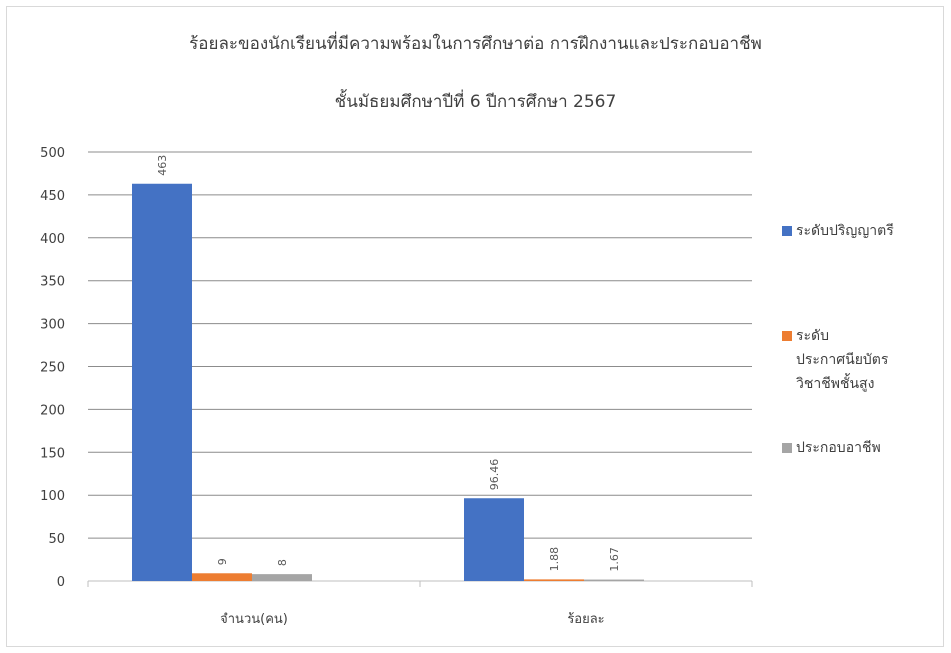 Image resolution: width=951 pixels, height=653 pixels. Describe the element at coordinates (52, 239) in the screenshot. I see `y-tick-label: 400` at that location.